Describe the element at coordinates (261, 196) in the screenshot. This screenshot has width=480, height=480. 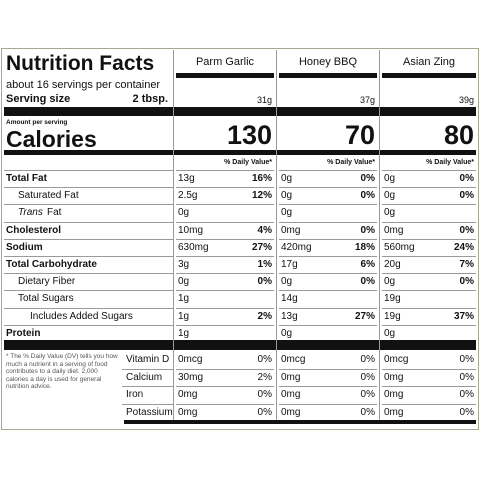
I see `nutrient-dv: 12%` at that location.